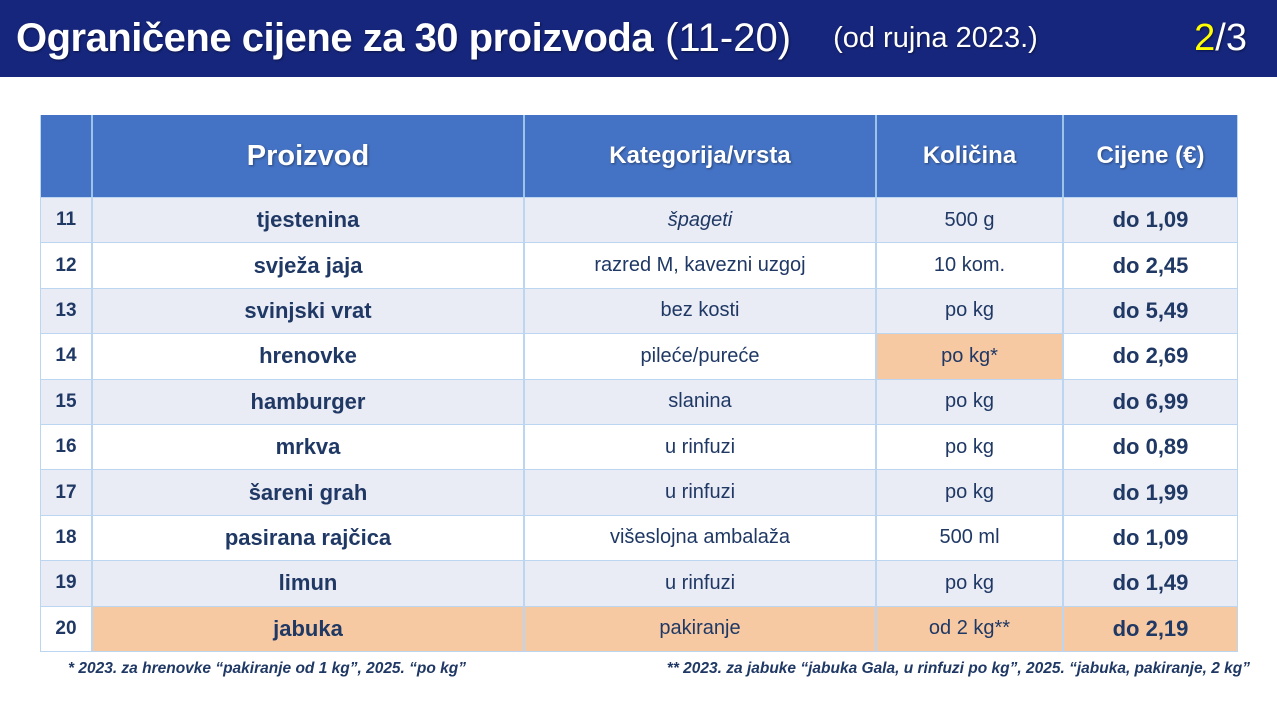 Image resolution: width=1277 pixels, height=717 pixels. What do you see at coordinates (1149, 628) in the screenshot?
I see `price-value: do 2,19` at bounding box center [1149, 628].